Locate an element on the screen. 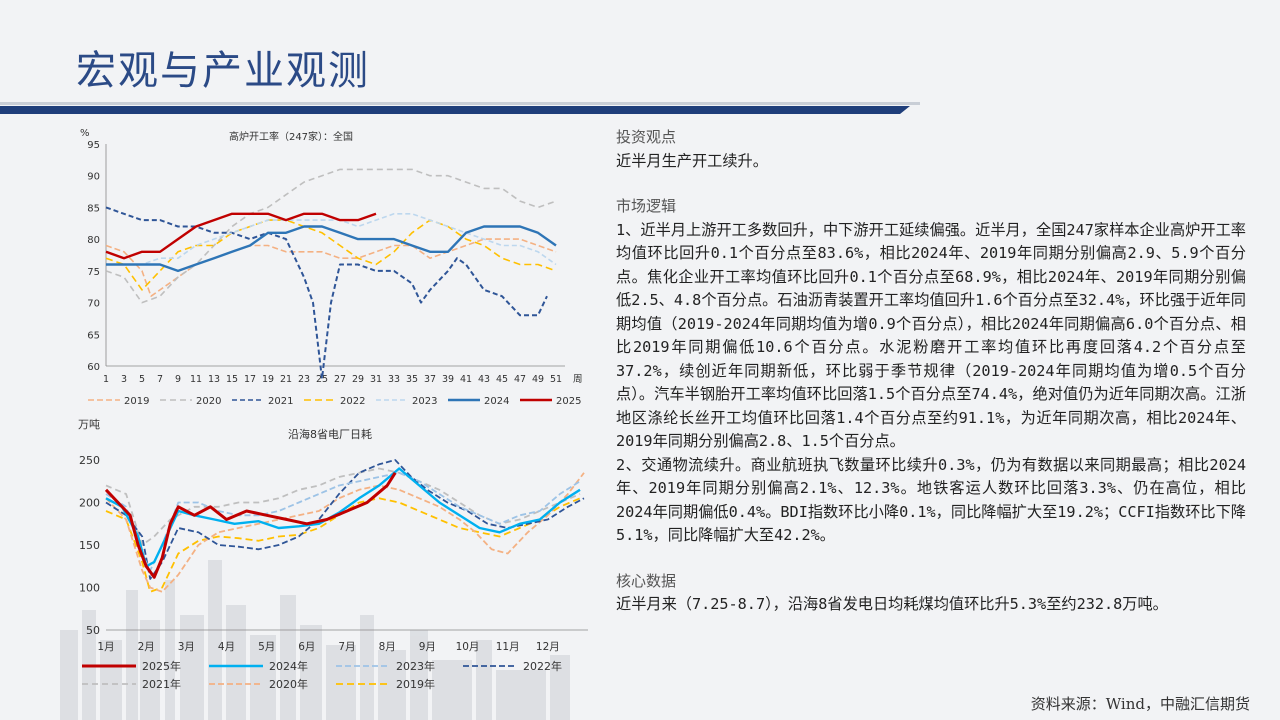 Image resolution: width=1280 pixels, height=720 pixels. chart1-ytick: 70 is located at coordinates (93, 304).